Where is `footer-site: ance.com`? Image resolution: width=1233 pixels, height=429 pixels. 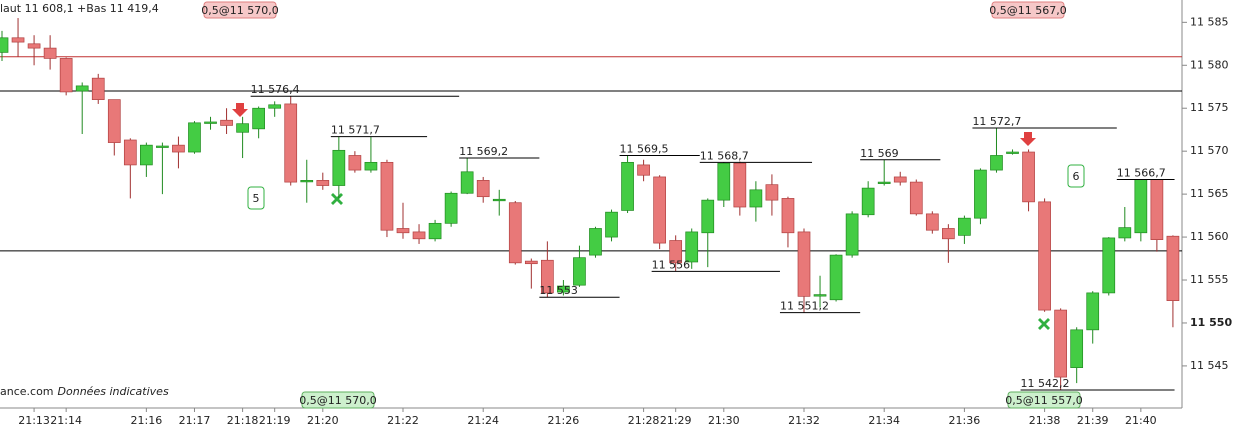
footer-site: ance.com is located at coordinates (27, 391).